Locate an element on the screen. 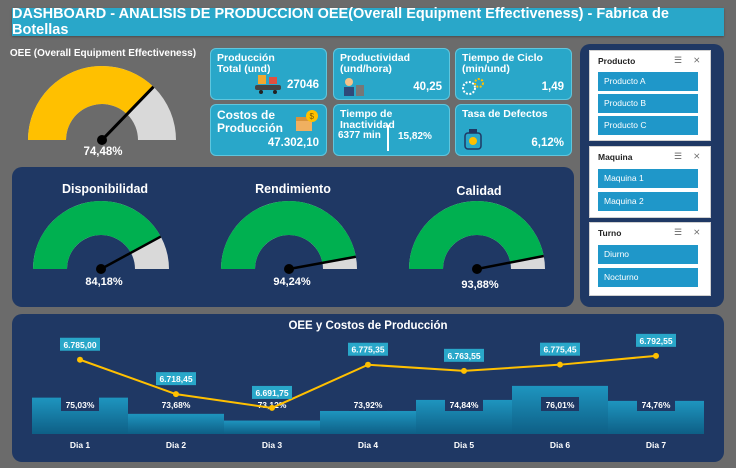 The image size is (736, 468). kpi-productividad-value: 40,25 is located at coordinates (427, 87).